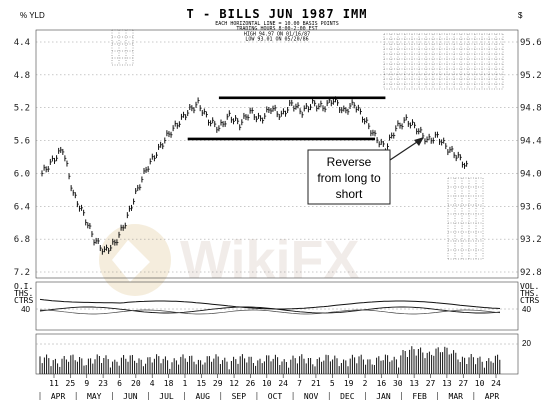 The height and width of the screenshot is (408, 554). What do you see at coordinates (169, 383) in the screenshot?
I see `x-tick-label: 18` at bounding box center [169, 383].